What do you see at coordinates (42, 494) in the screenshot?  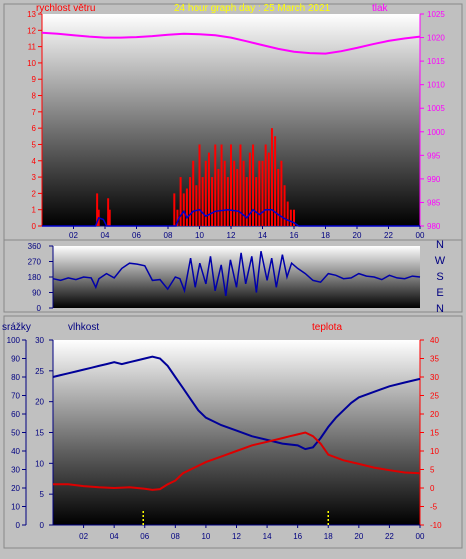 I see `humidity-tick-label: 5` at bounding box center [42, 494].